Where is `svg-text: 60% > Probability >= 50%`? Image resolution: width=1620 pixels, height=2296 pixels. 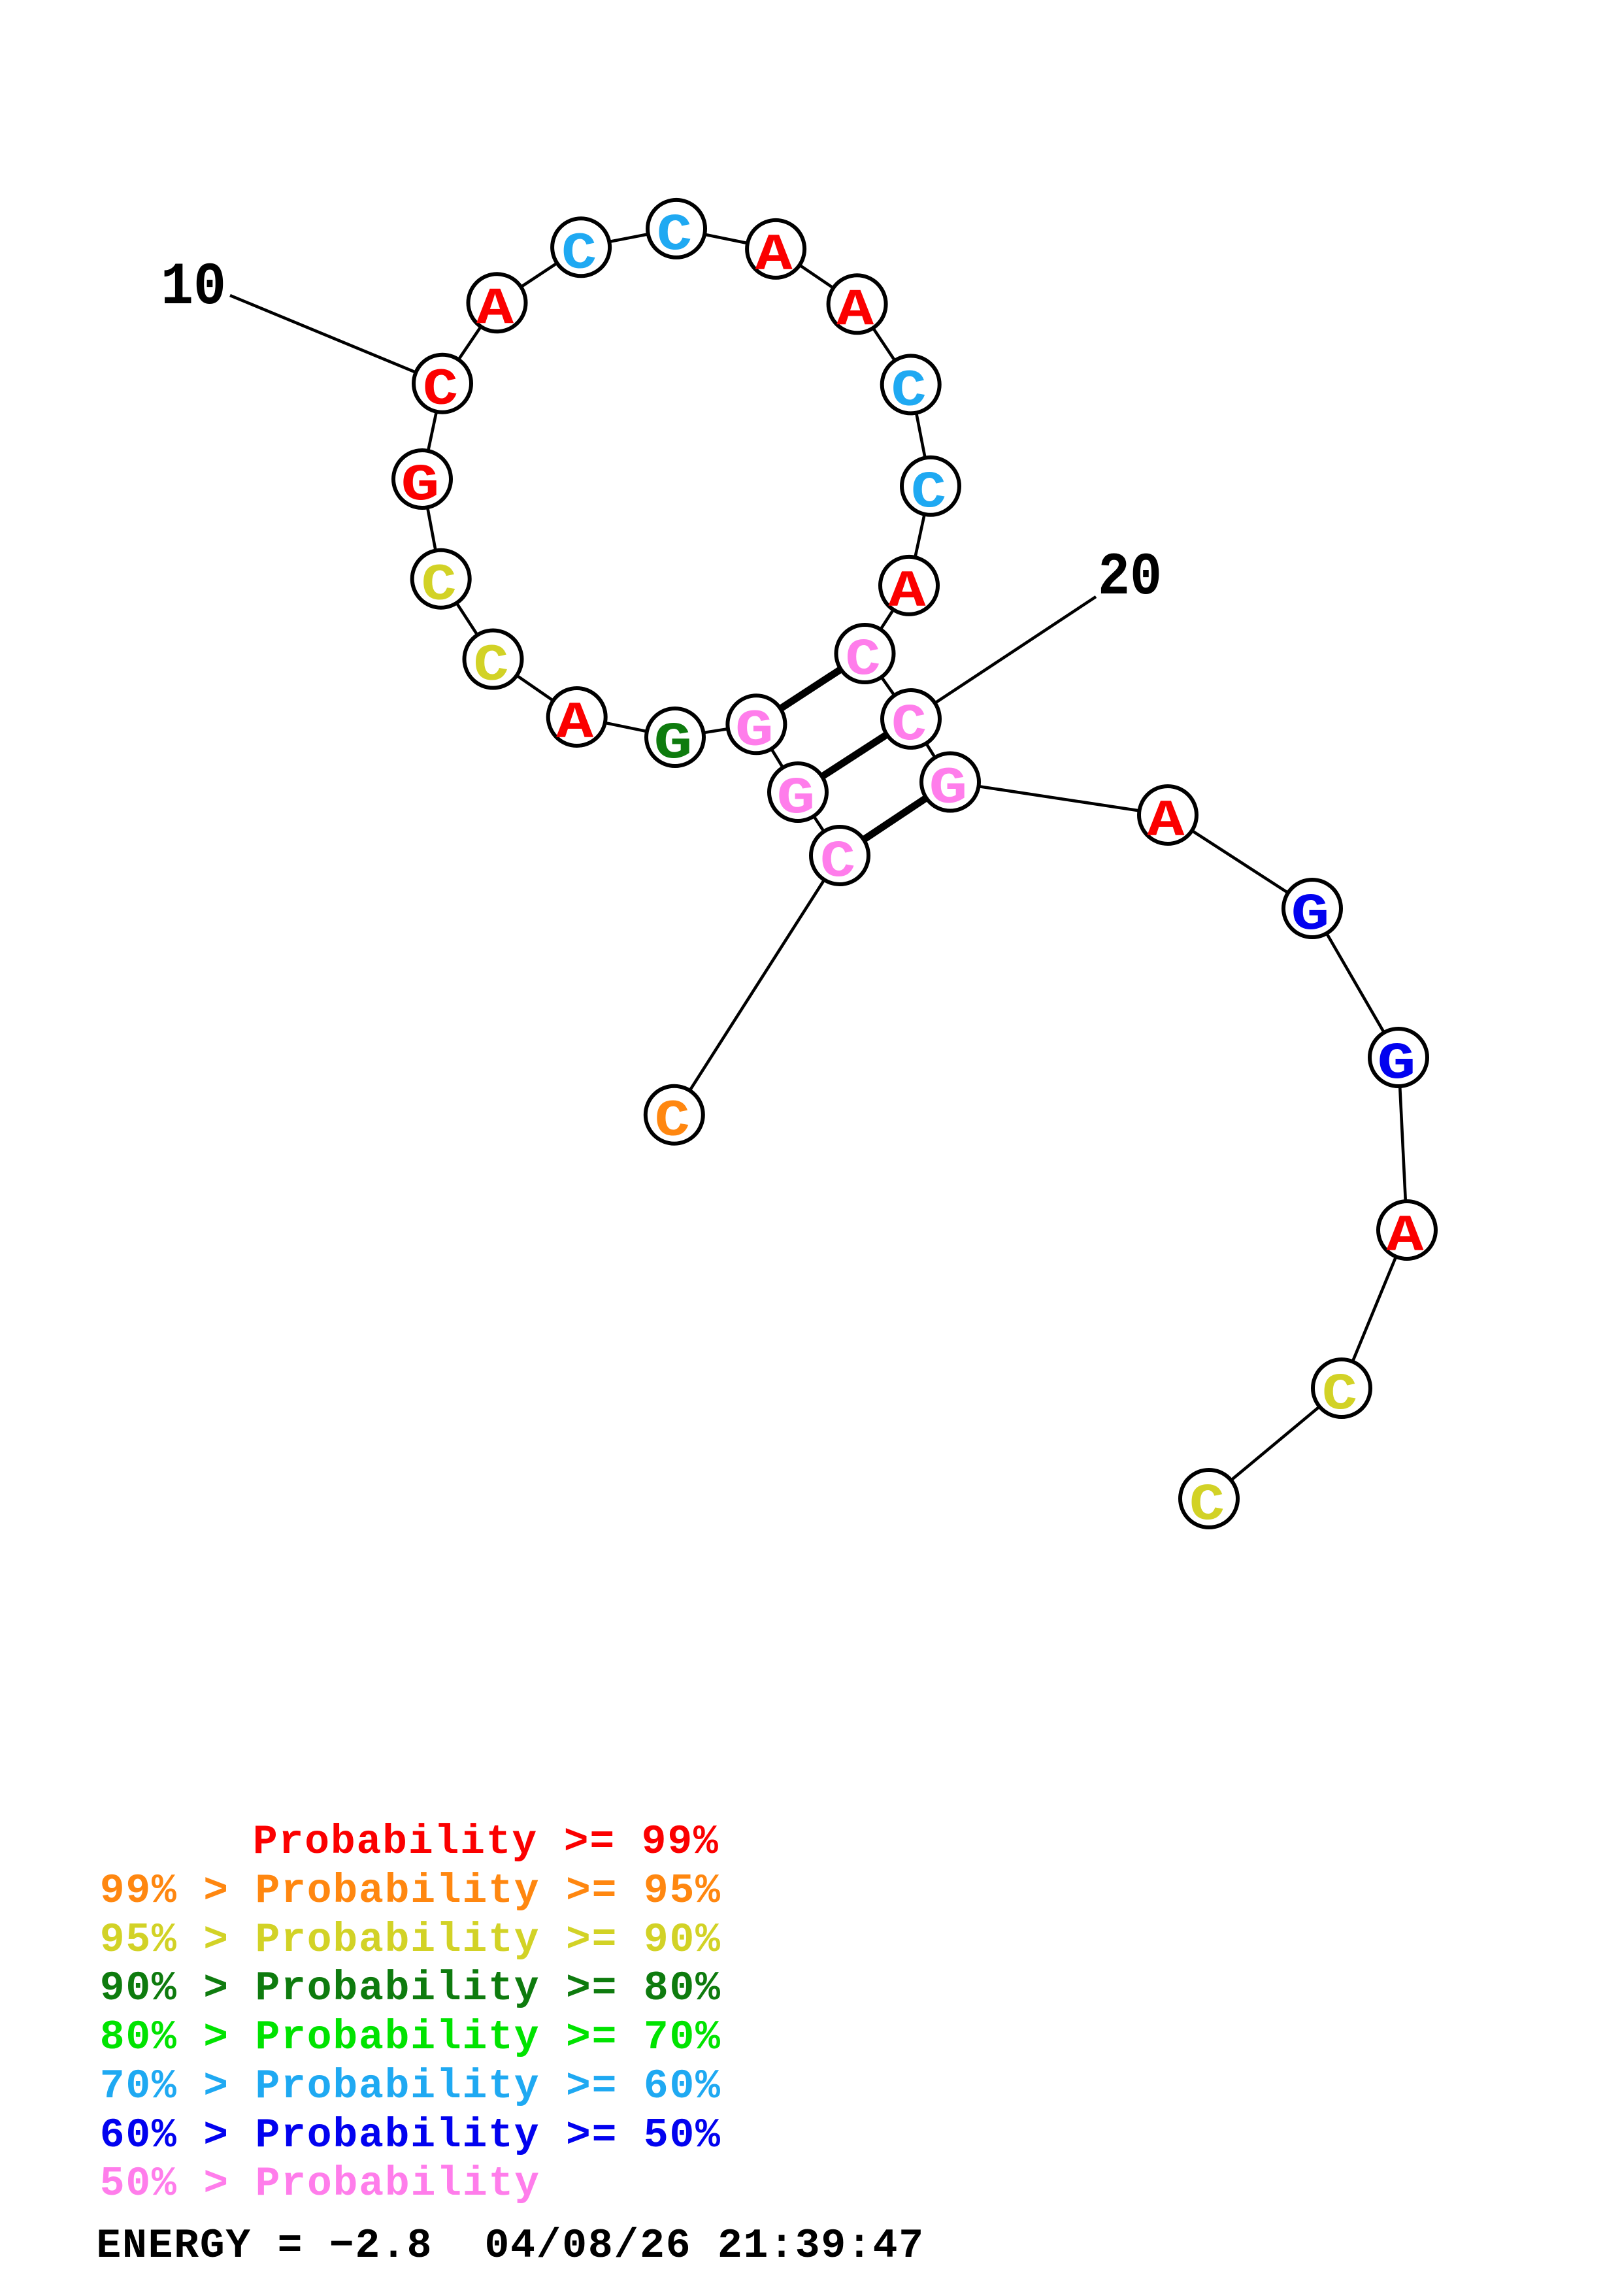
svg-text: 60% > Probability >= 50% is located at coordinates (410, 2135).